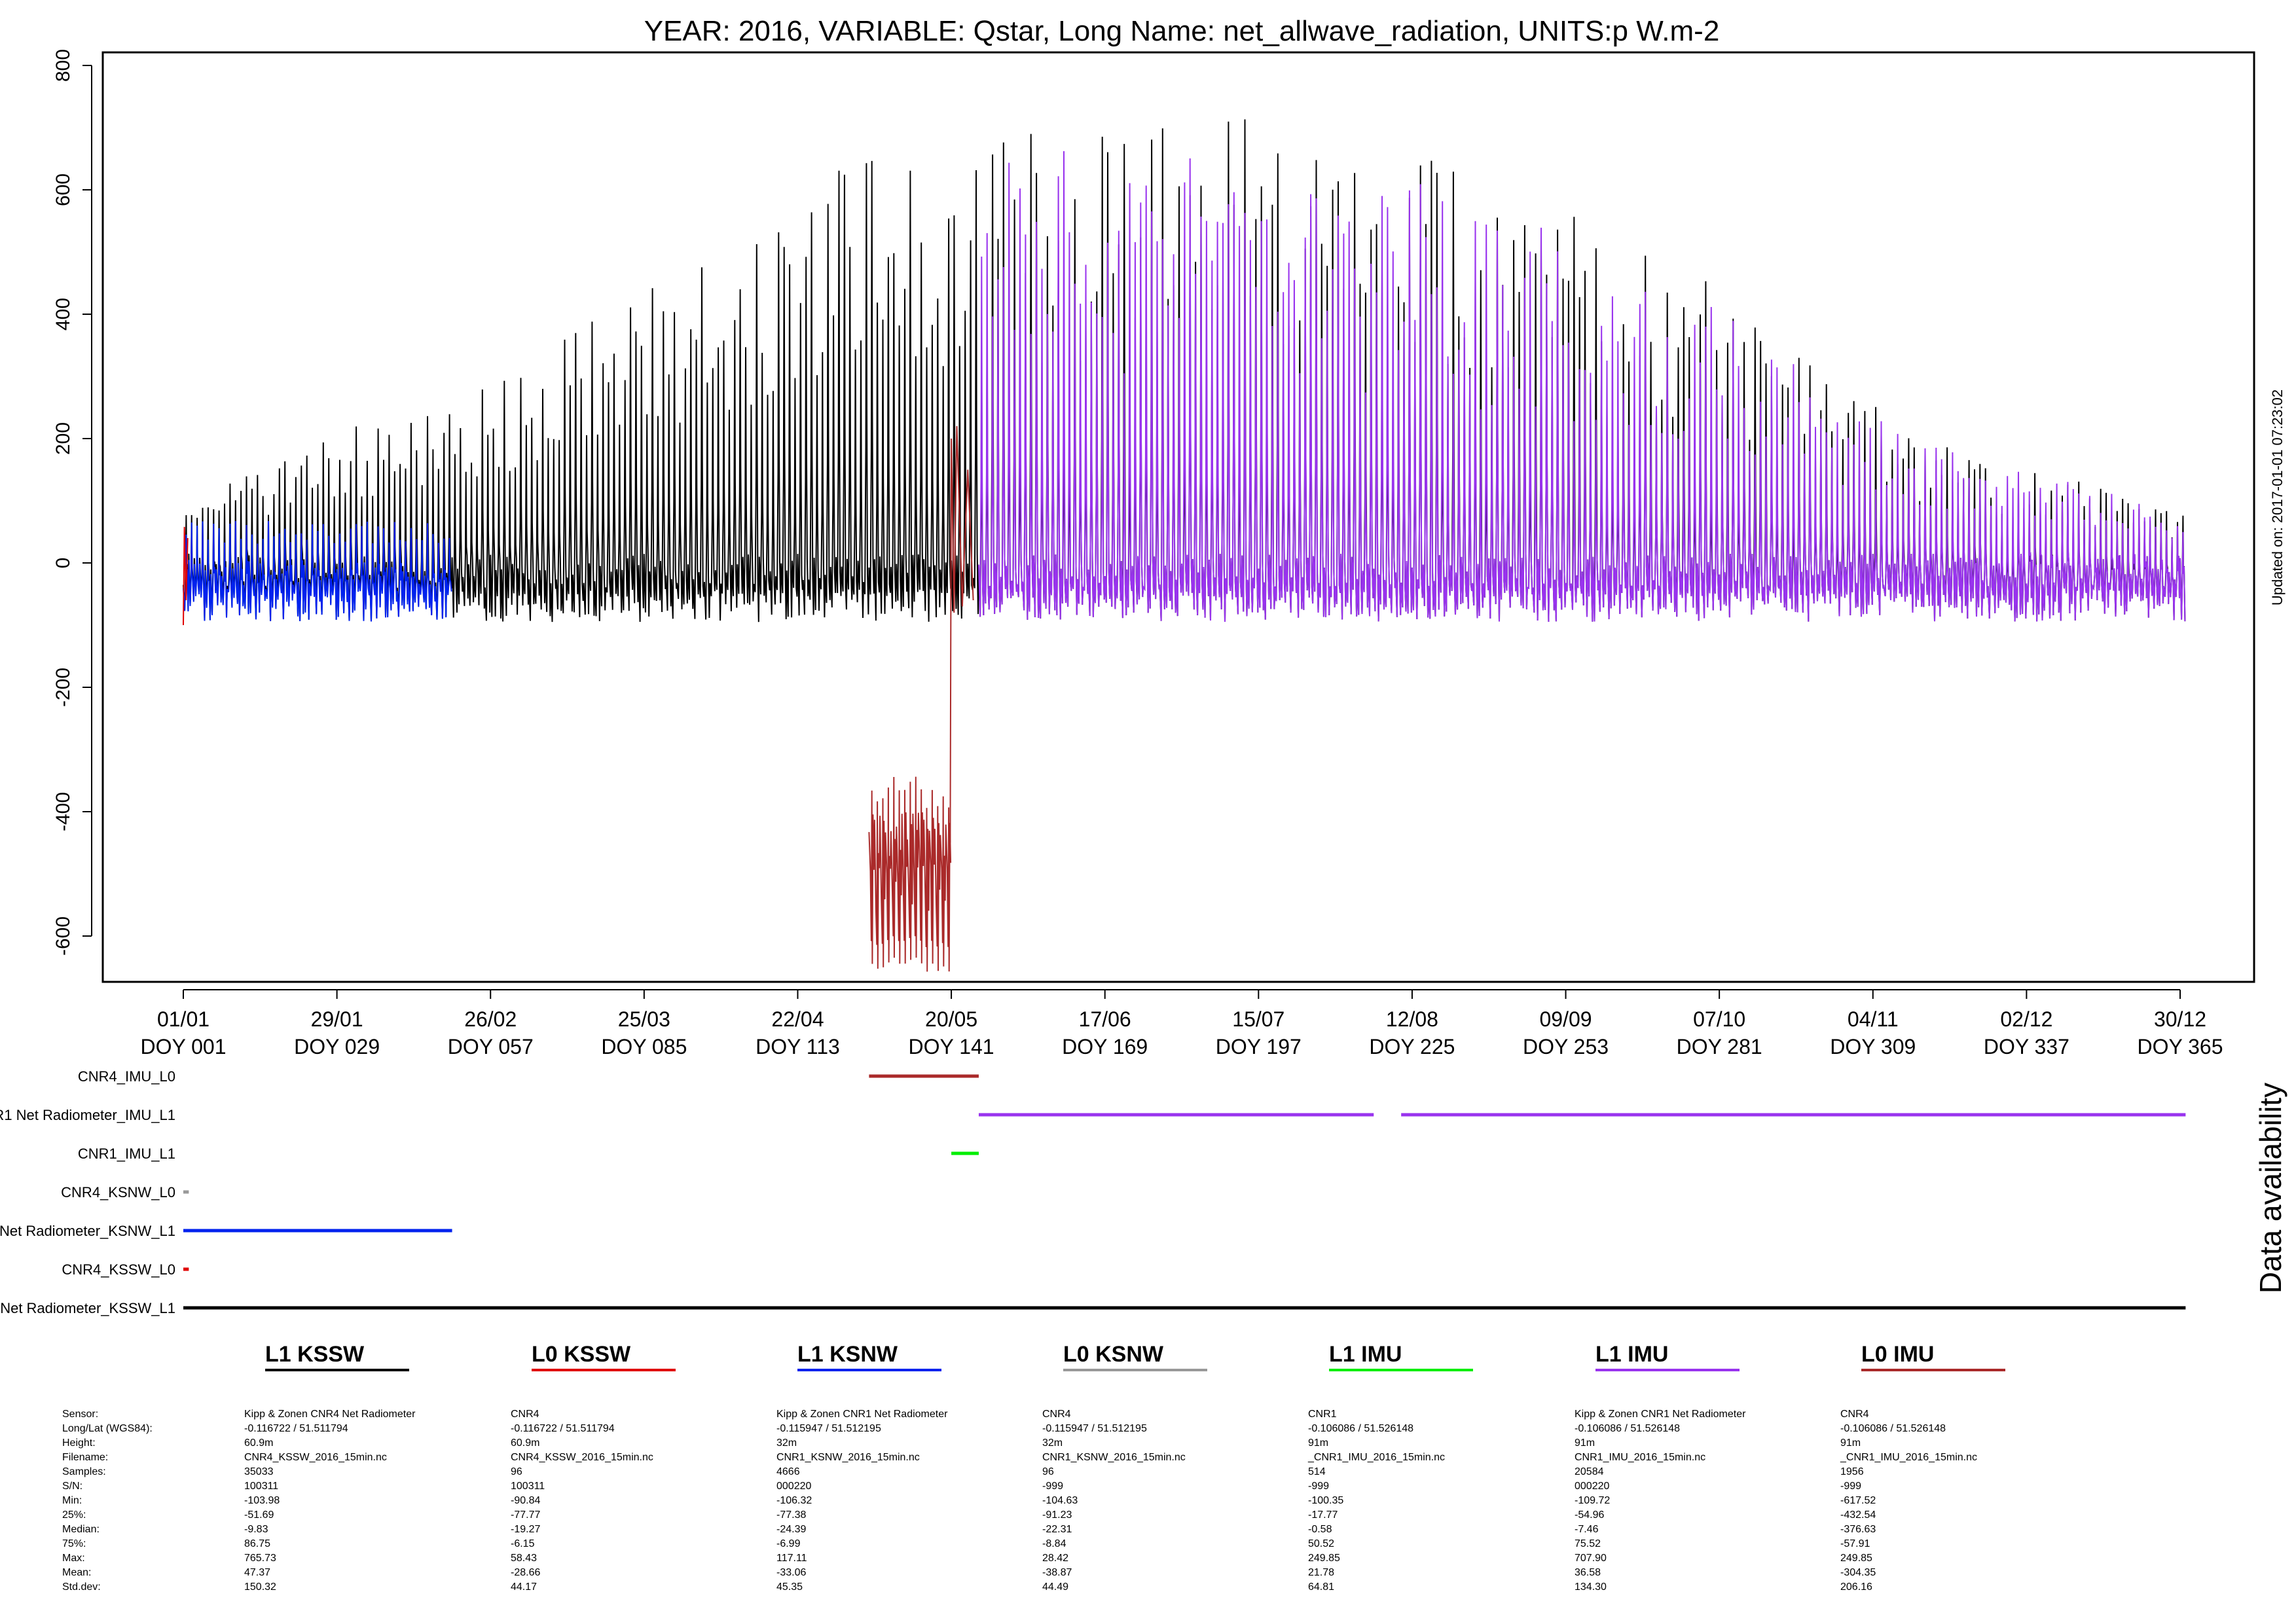 This screenshot has width=2296, height=1624. Describe the element at coordinates (63, 563) in the screenshot. I see `y-tick-label: 0` at that location.